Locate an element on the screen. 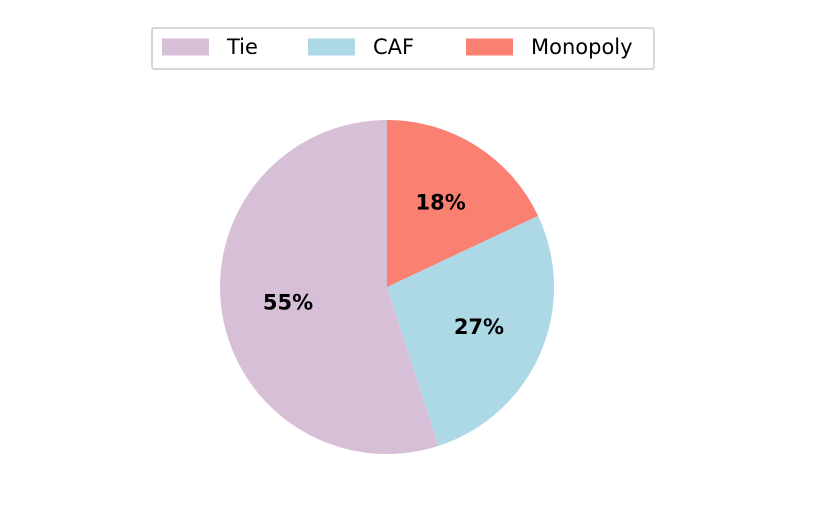 Image resolution: width=830 pixels, height=524 pixels. legend-item-caf: CAF is located at coordinates (361, 47).